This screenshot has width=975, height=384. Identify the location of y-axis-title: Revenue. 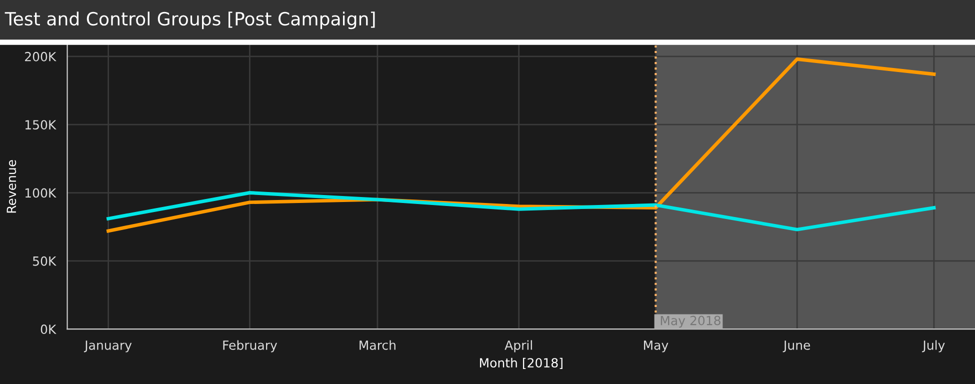
(11, 186).